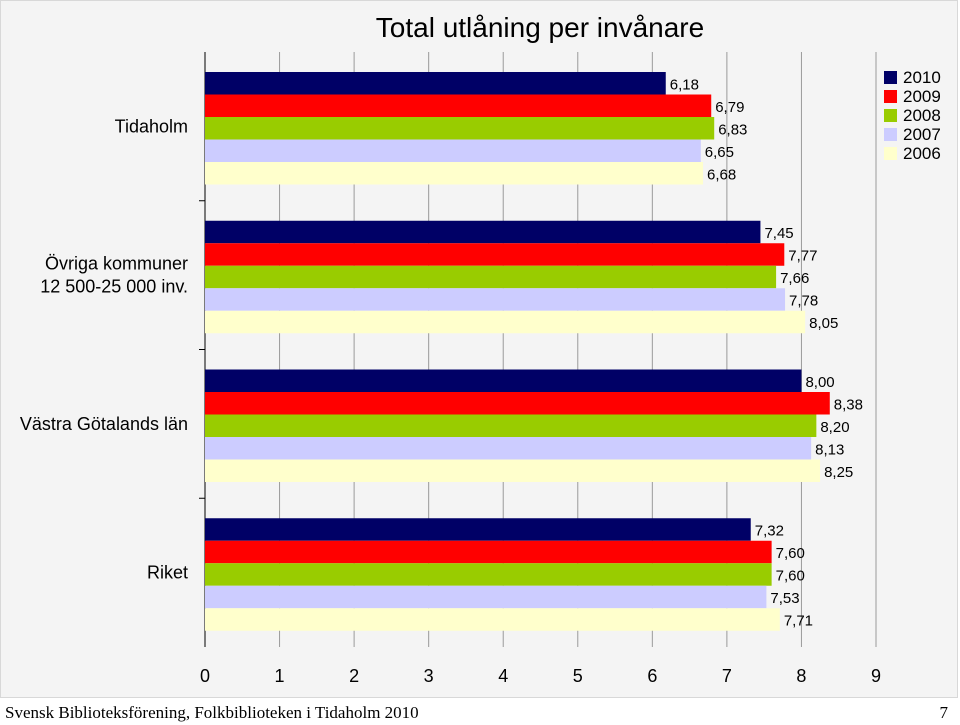 The width and height of the screenshot is (960, 725). What do you see at coordinates (834, 427) in the screenshot?
I see `data-label: 8,20` at bounding box center [834, 427].